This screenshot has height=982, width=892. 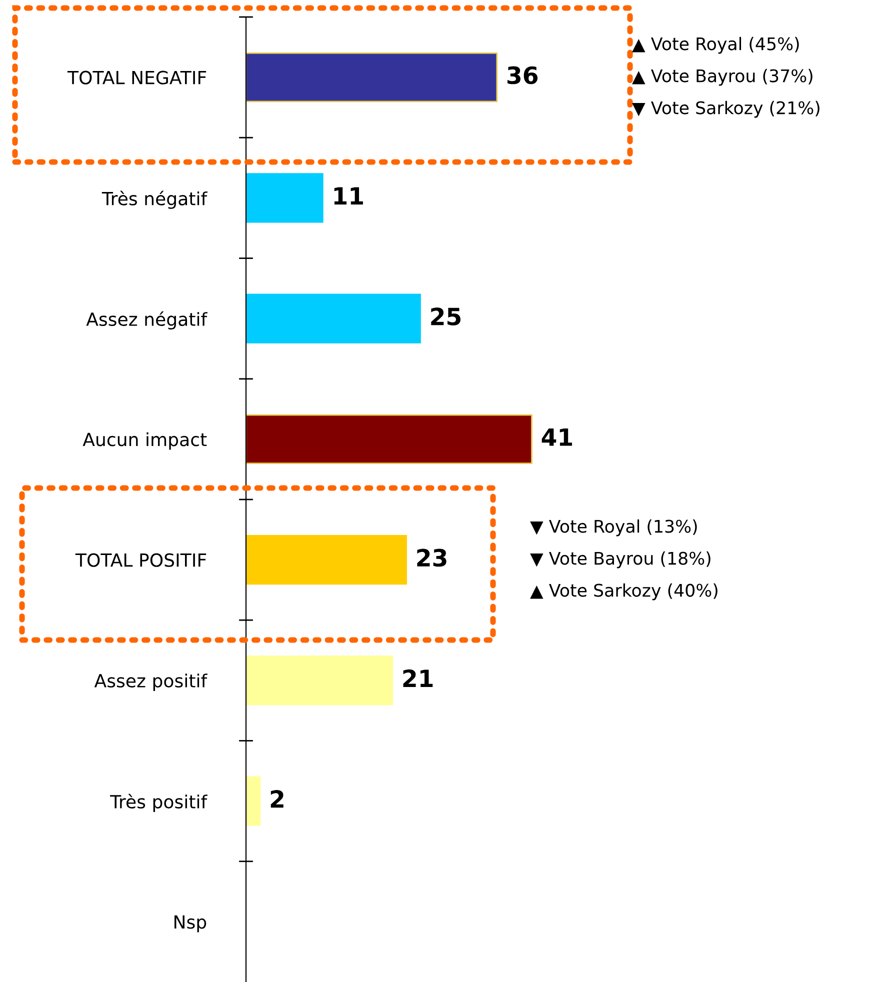 I want to click on data-label: 23, so click(x=431, y=557).